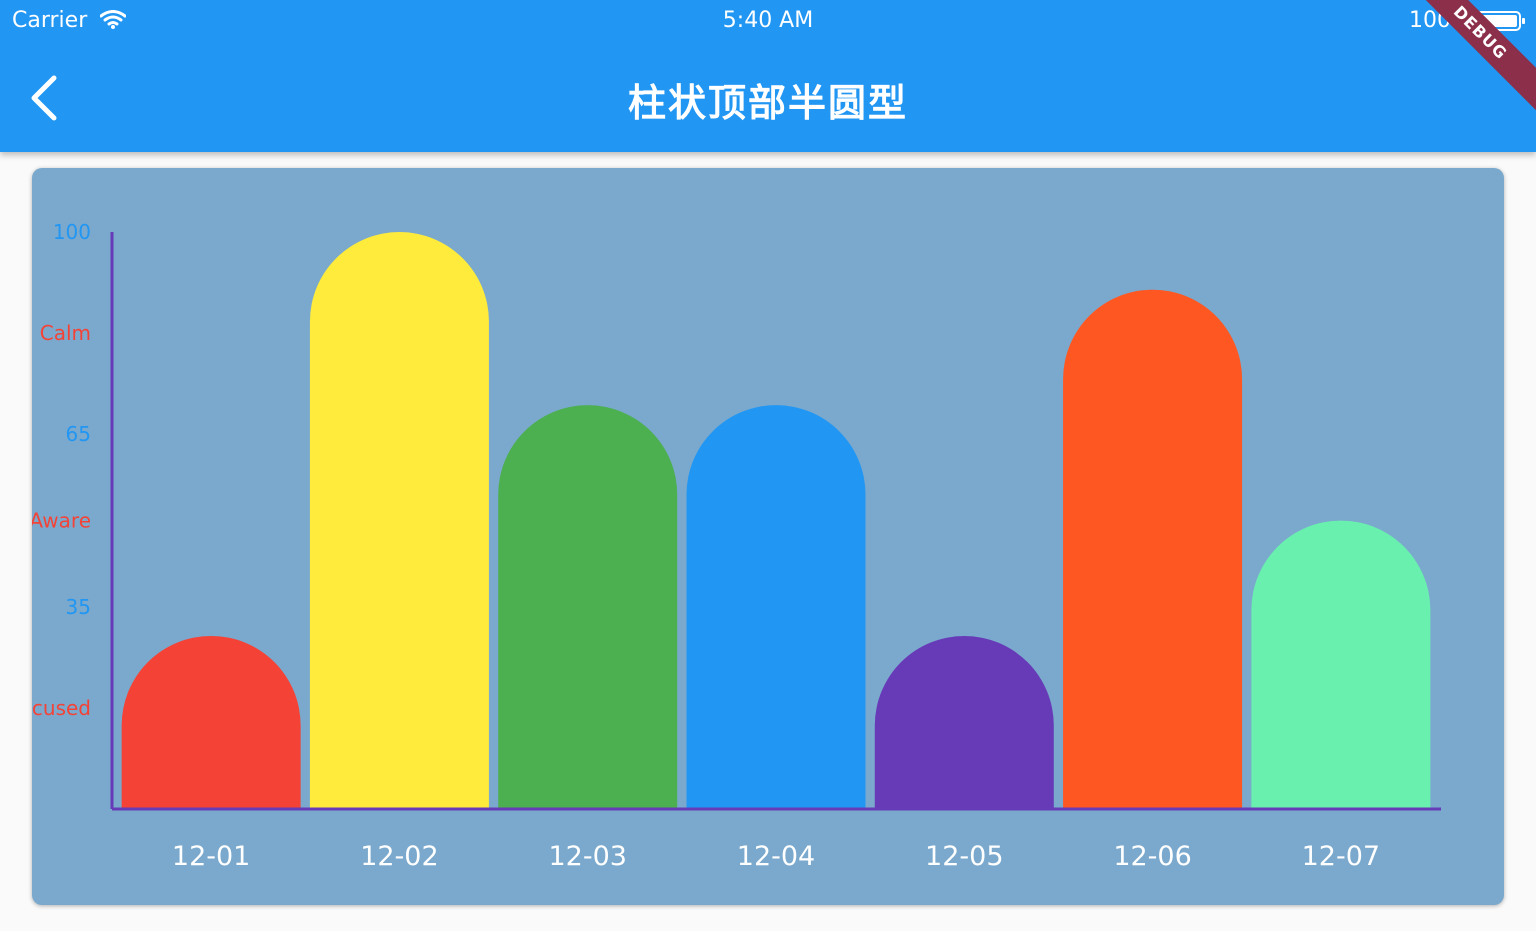 The height and width of the screenshot is (931, 1536). Describe the element at coordinates (50, 20) in the screenshot. I see `carrier-label: Carrier` at that location.